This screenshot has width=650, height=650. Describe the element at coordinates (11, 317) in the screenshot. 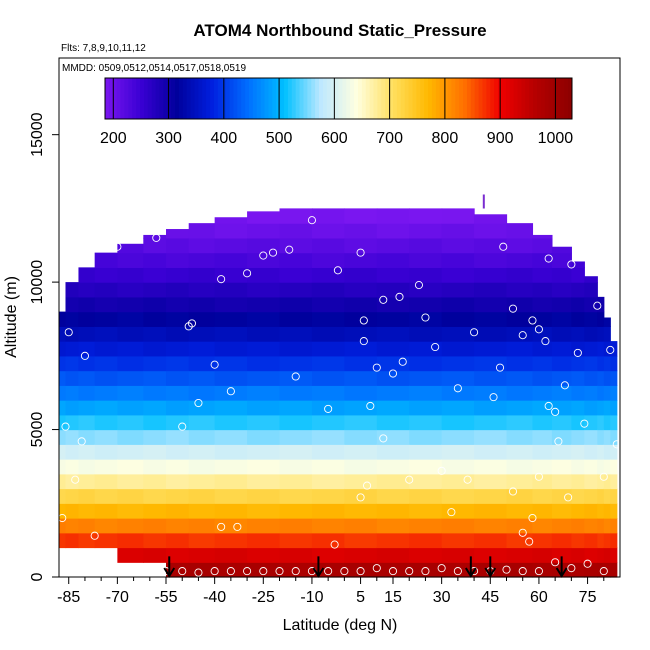

I see `y-axis-label: Altitude (m)` at that location.